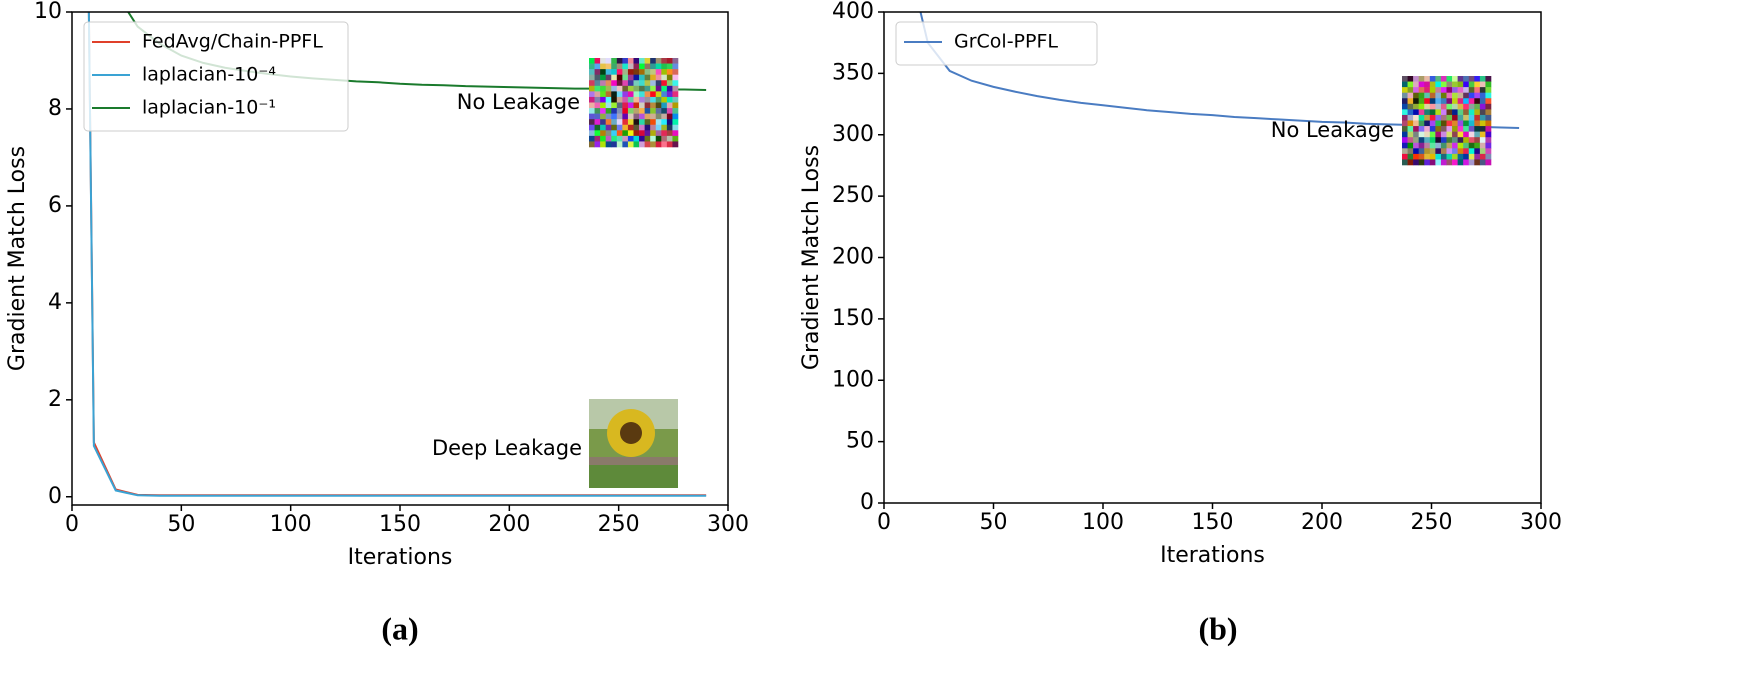  I want to click on x-tick-label: 250, so click(619, 524).